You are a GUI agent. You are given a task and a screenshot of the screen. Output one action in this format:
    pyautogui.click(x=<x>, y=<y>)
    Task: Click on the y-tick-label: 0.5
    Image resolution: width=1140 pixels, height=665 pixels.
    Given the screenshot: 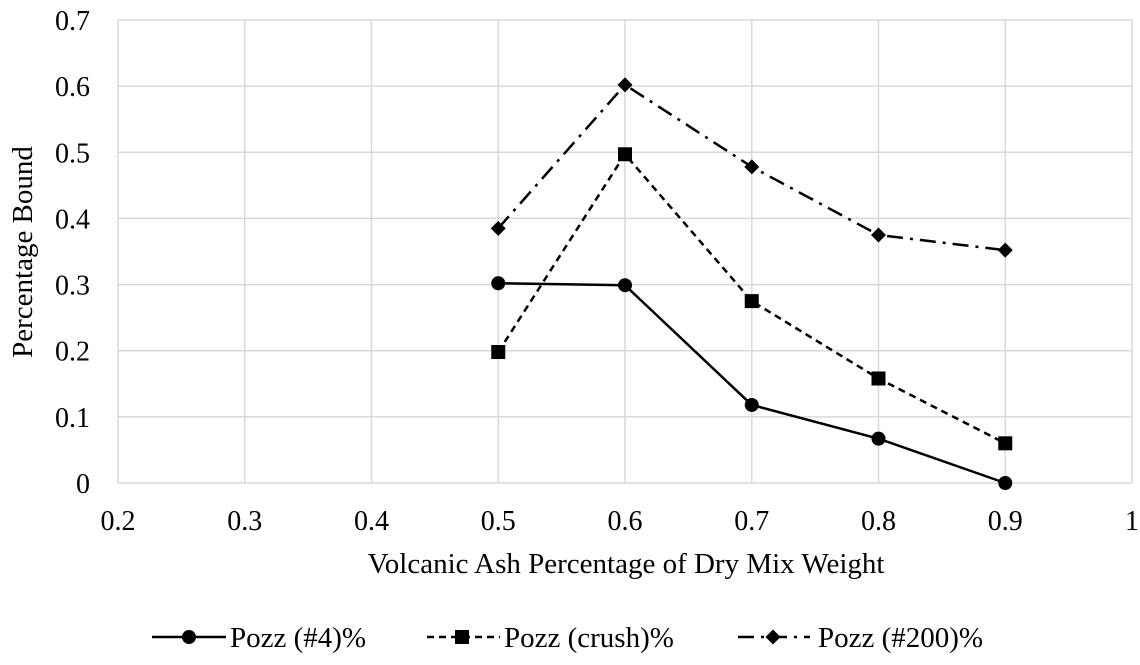 What is the action you would take?
    pyautogui.click(x=72, y=153)
    